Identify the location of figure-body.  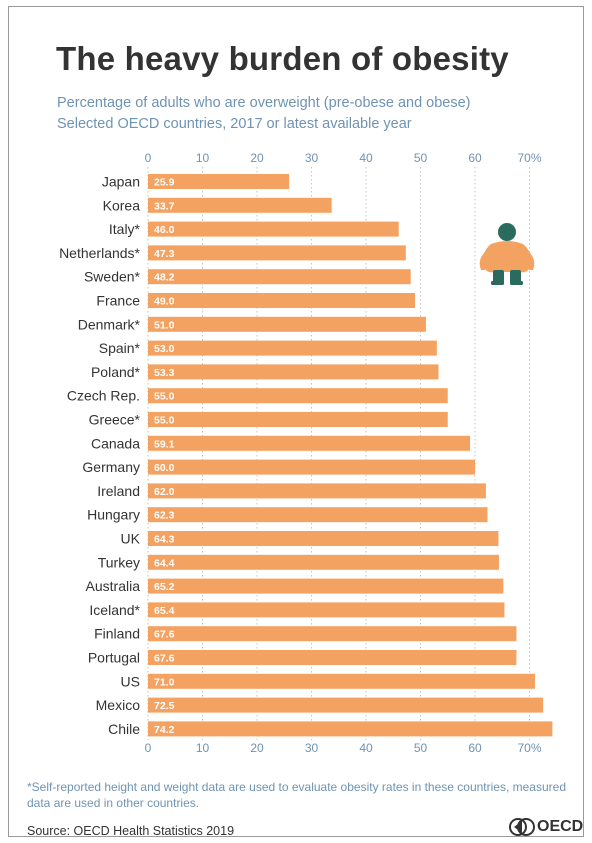
(507, 257).